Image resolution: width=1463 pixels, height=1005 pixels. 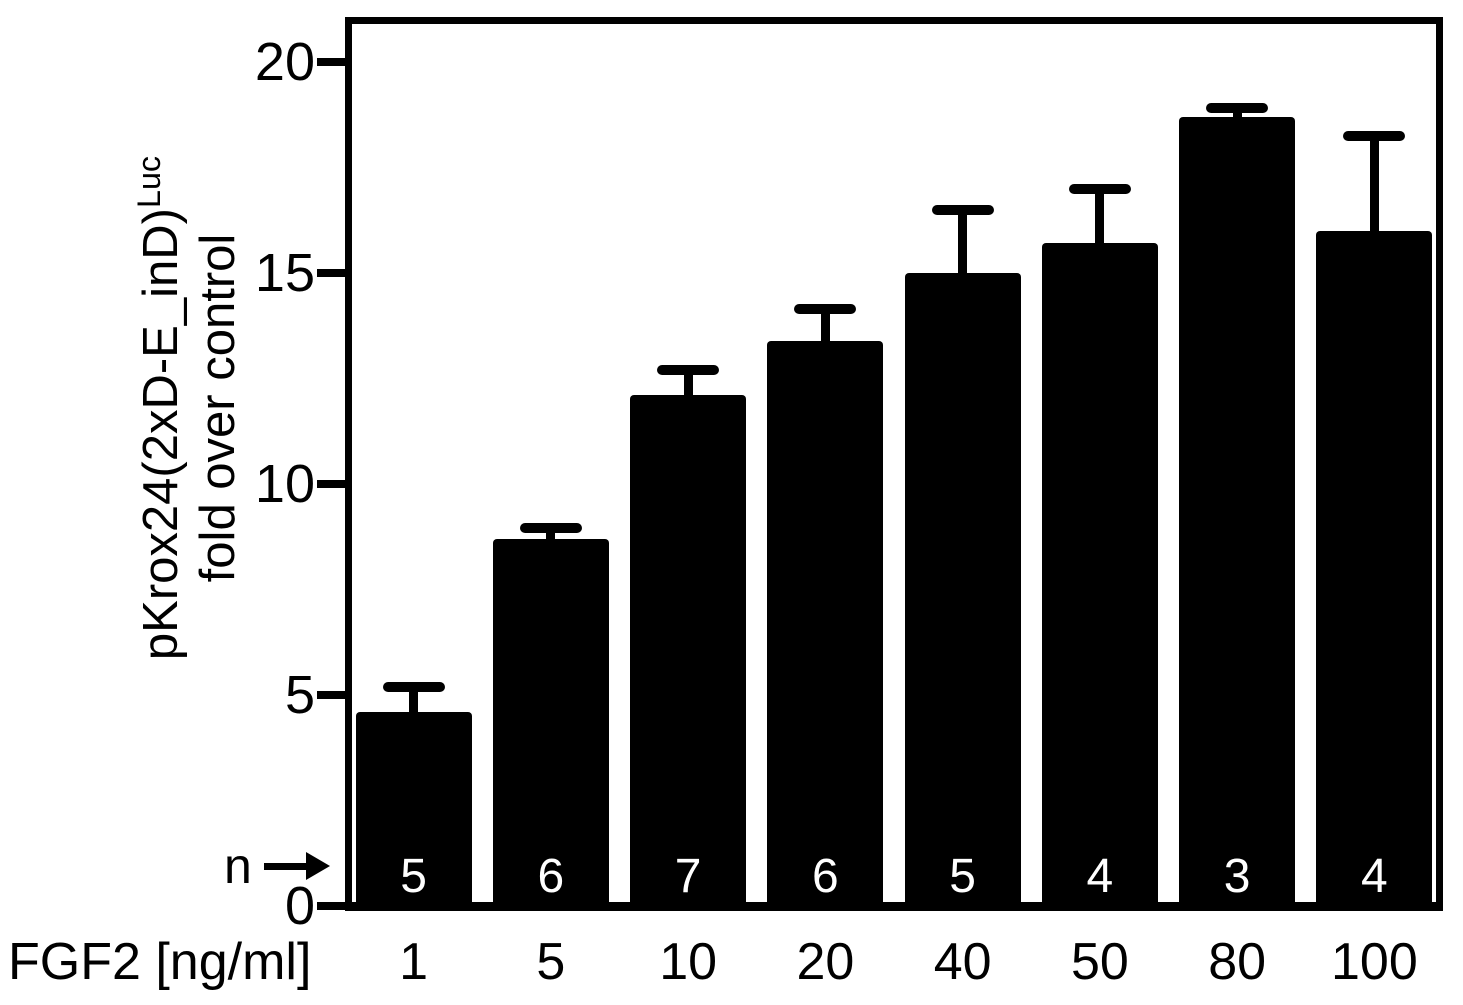 I want to click on x-tick-label: 10, so click(x=688, y=962).